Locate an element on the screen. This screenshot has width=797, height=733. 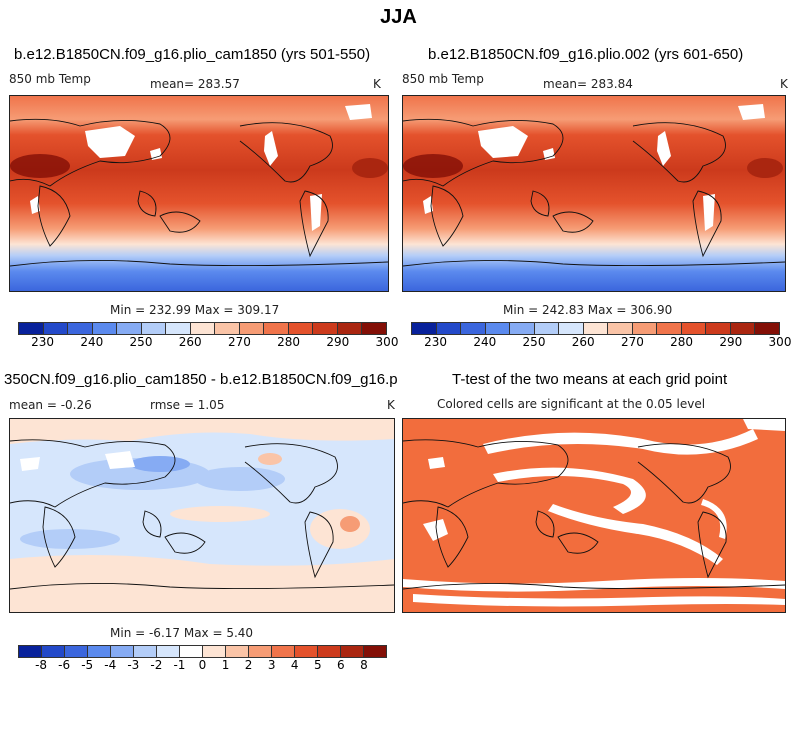
mean-label-top-right: mean= 283.84 is located at coordinates (588, 84).